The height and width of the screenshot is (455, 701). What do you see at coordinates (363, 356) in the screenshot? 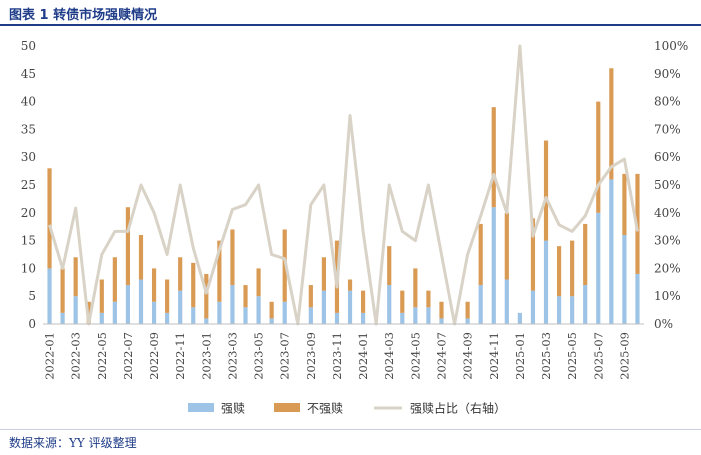
I see `x-tick-label: 2024-01` at bounding box center [363, 356].